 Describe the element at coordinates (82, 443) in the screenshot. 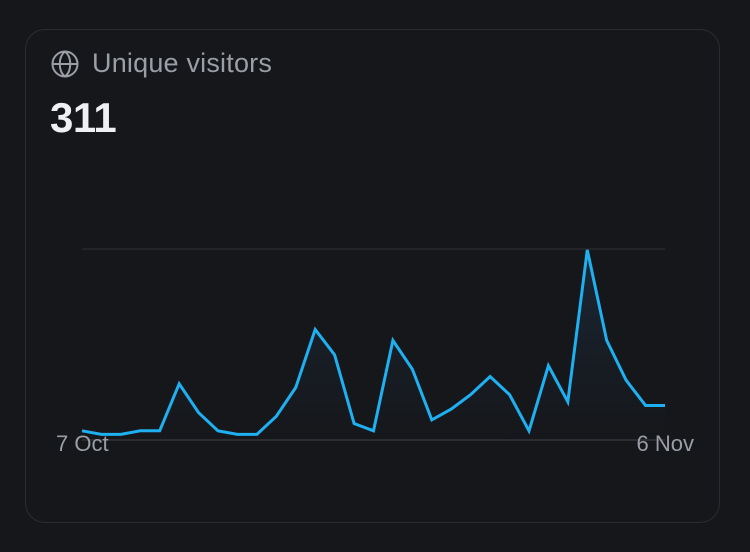

I see `x-axis-start-label: 7 Oct` at that location.